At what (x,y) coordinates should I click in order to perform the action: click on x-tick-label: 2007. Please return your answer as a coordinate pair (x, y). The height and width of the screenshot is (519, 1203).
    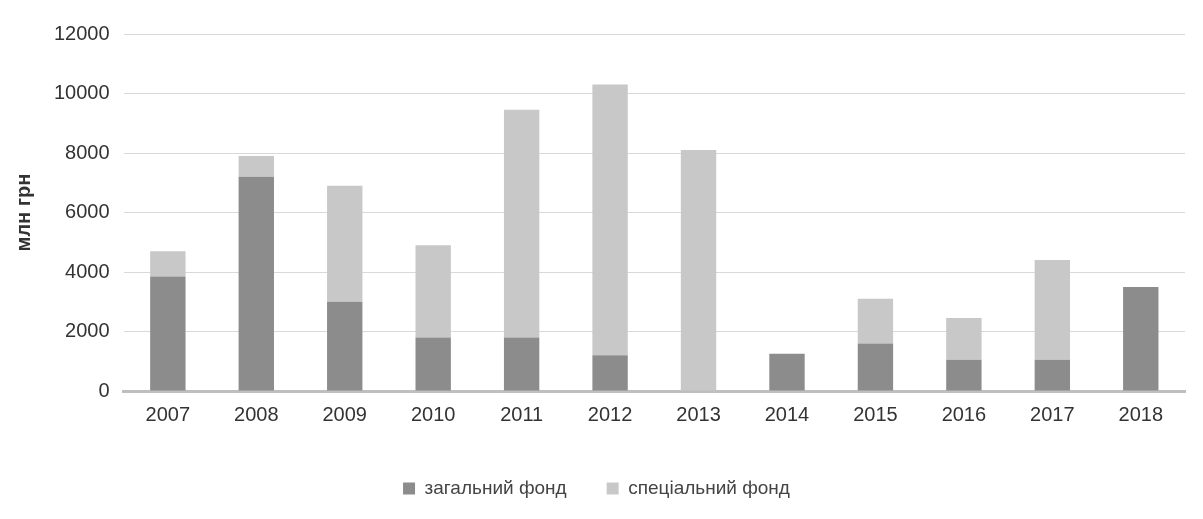
    Looking at the image, I should click on (168, 413).